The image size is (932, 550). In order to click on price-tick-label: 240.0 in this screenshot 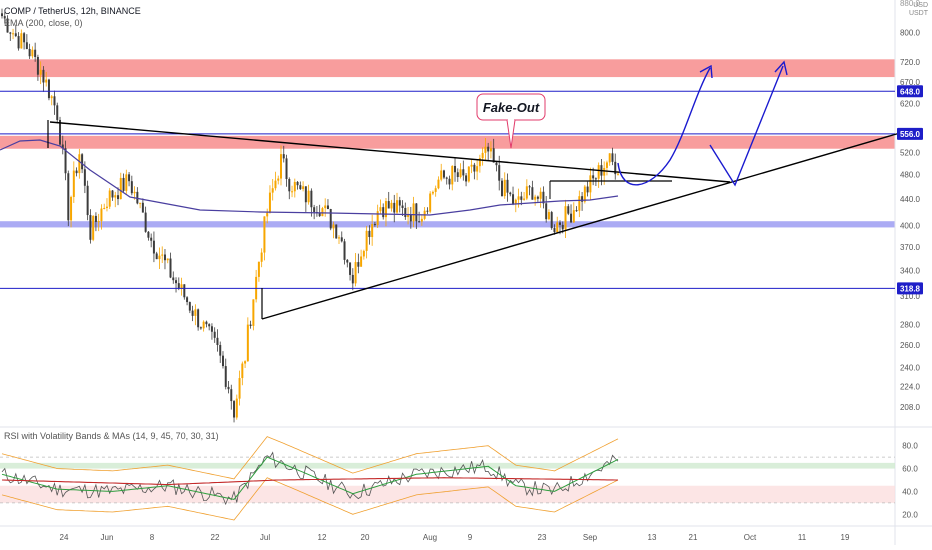, I will do `click(910, 367)`.